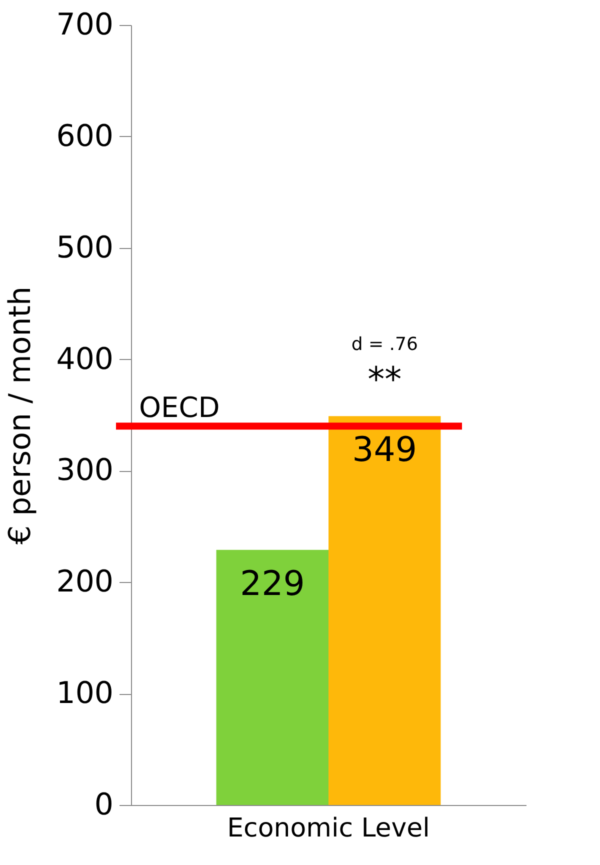 This screenshot has height=865, width=600. What do you see at coordinates (328, 829) in the screenshot?
I see `x-tick-label: Economic Level` at bounding box center [328, 829].